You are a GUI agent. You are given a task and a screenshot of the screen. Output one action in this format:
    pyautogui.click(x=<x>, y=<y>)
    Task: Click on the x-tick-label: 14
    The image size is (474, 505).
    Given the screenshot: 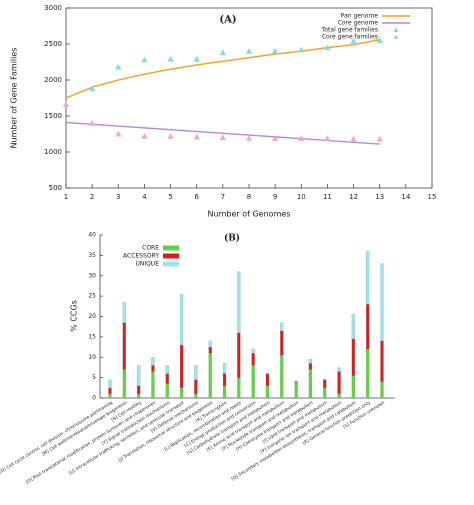 What is the action you would take?
    pyautogui.click(x=405, y=197)
    